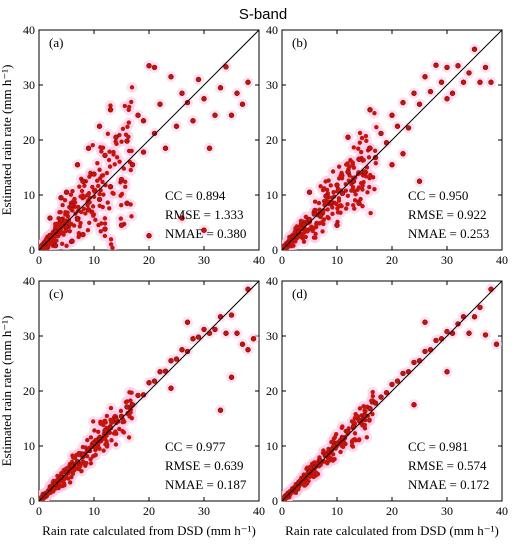  I want to click on x-tick-label: 40, so click(259, 260).